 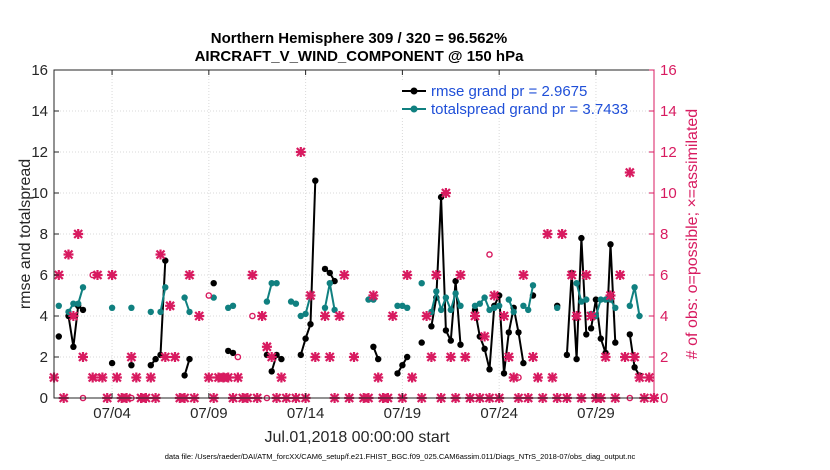 What do you see at coordinates (112, 413) in the screenshot?
I see `x-tick-label: 07/04` at bounding box center [112, 413].